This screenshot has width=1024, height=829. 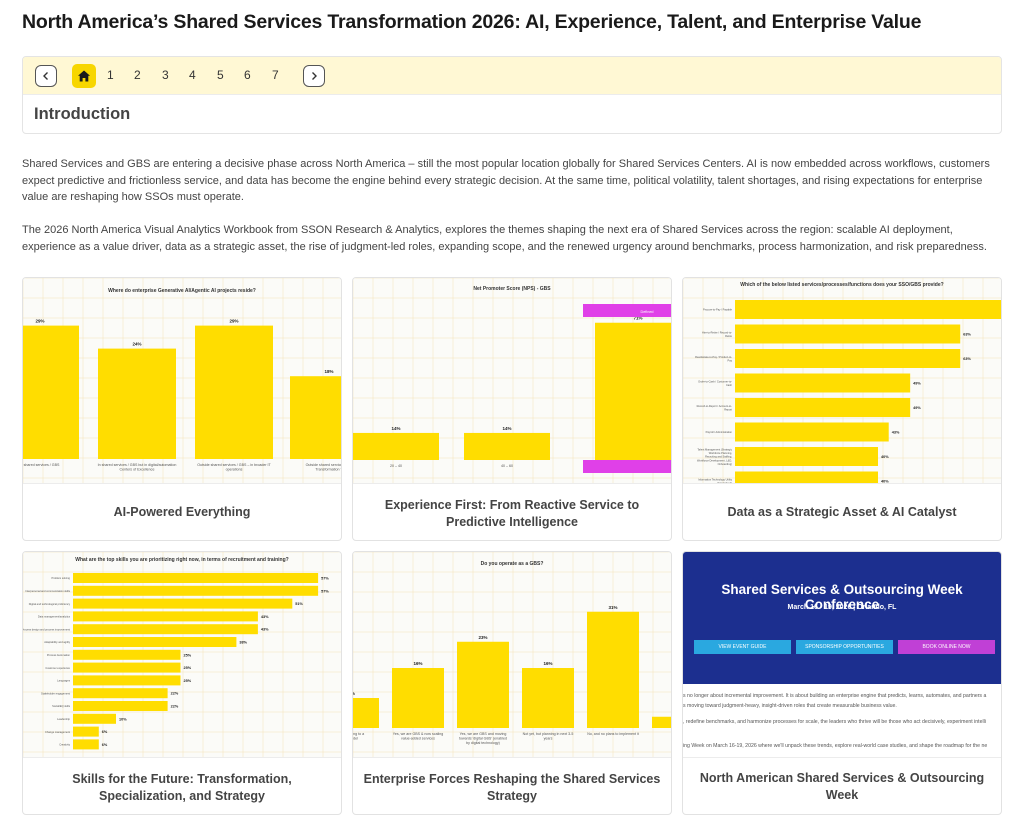 I want to click on tick-label: Order-to-Cash / Customer-to-Cash, so click(x=715, y=383).